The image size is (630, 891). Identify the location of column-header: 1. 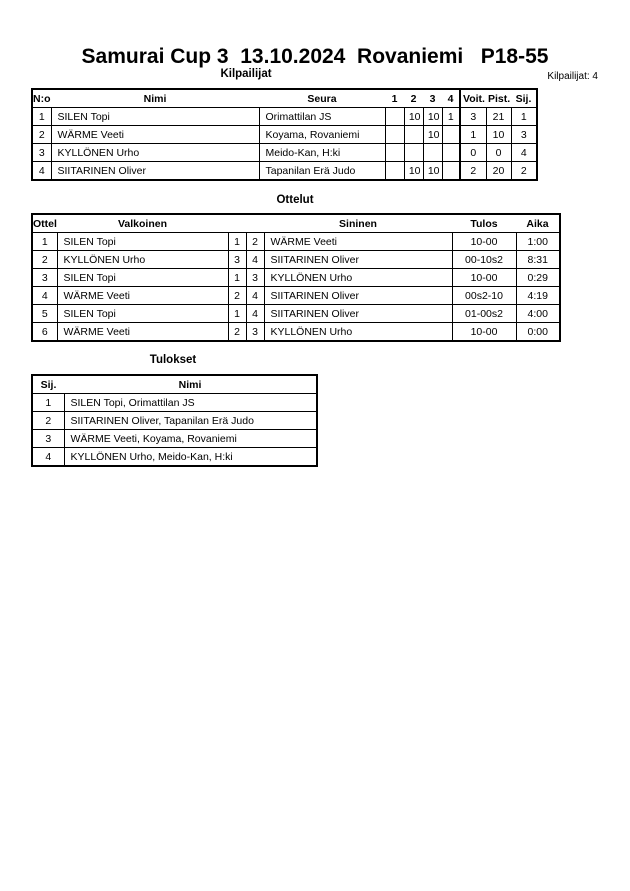
(394, 98).